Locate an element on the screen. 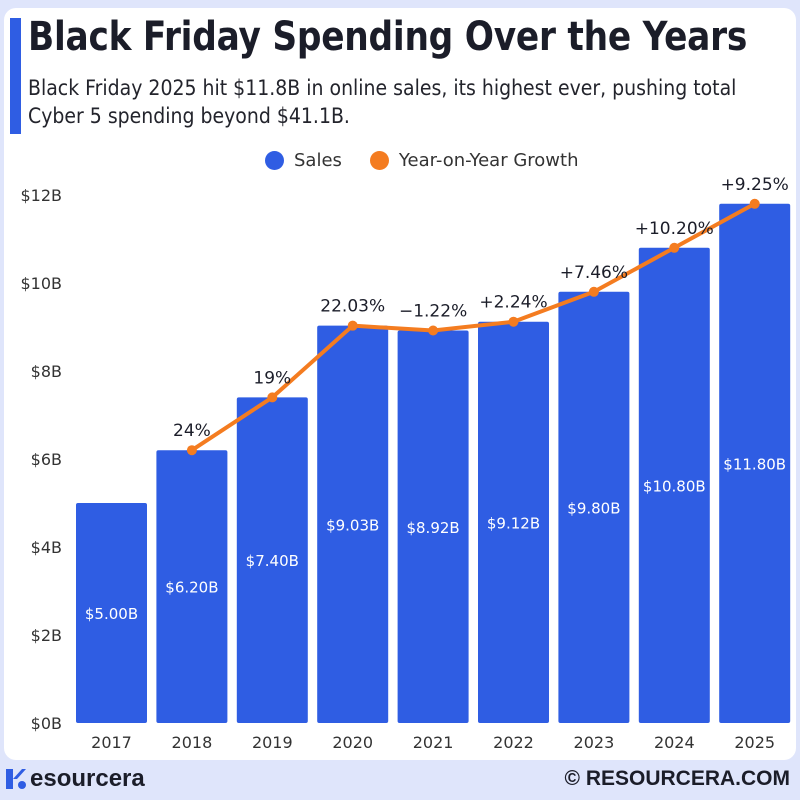 The width and height of the screenshot is (800, 800). growth-label: 19% is located at coordinates (272, 378).